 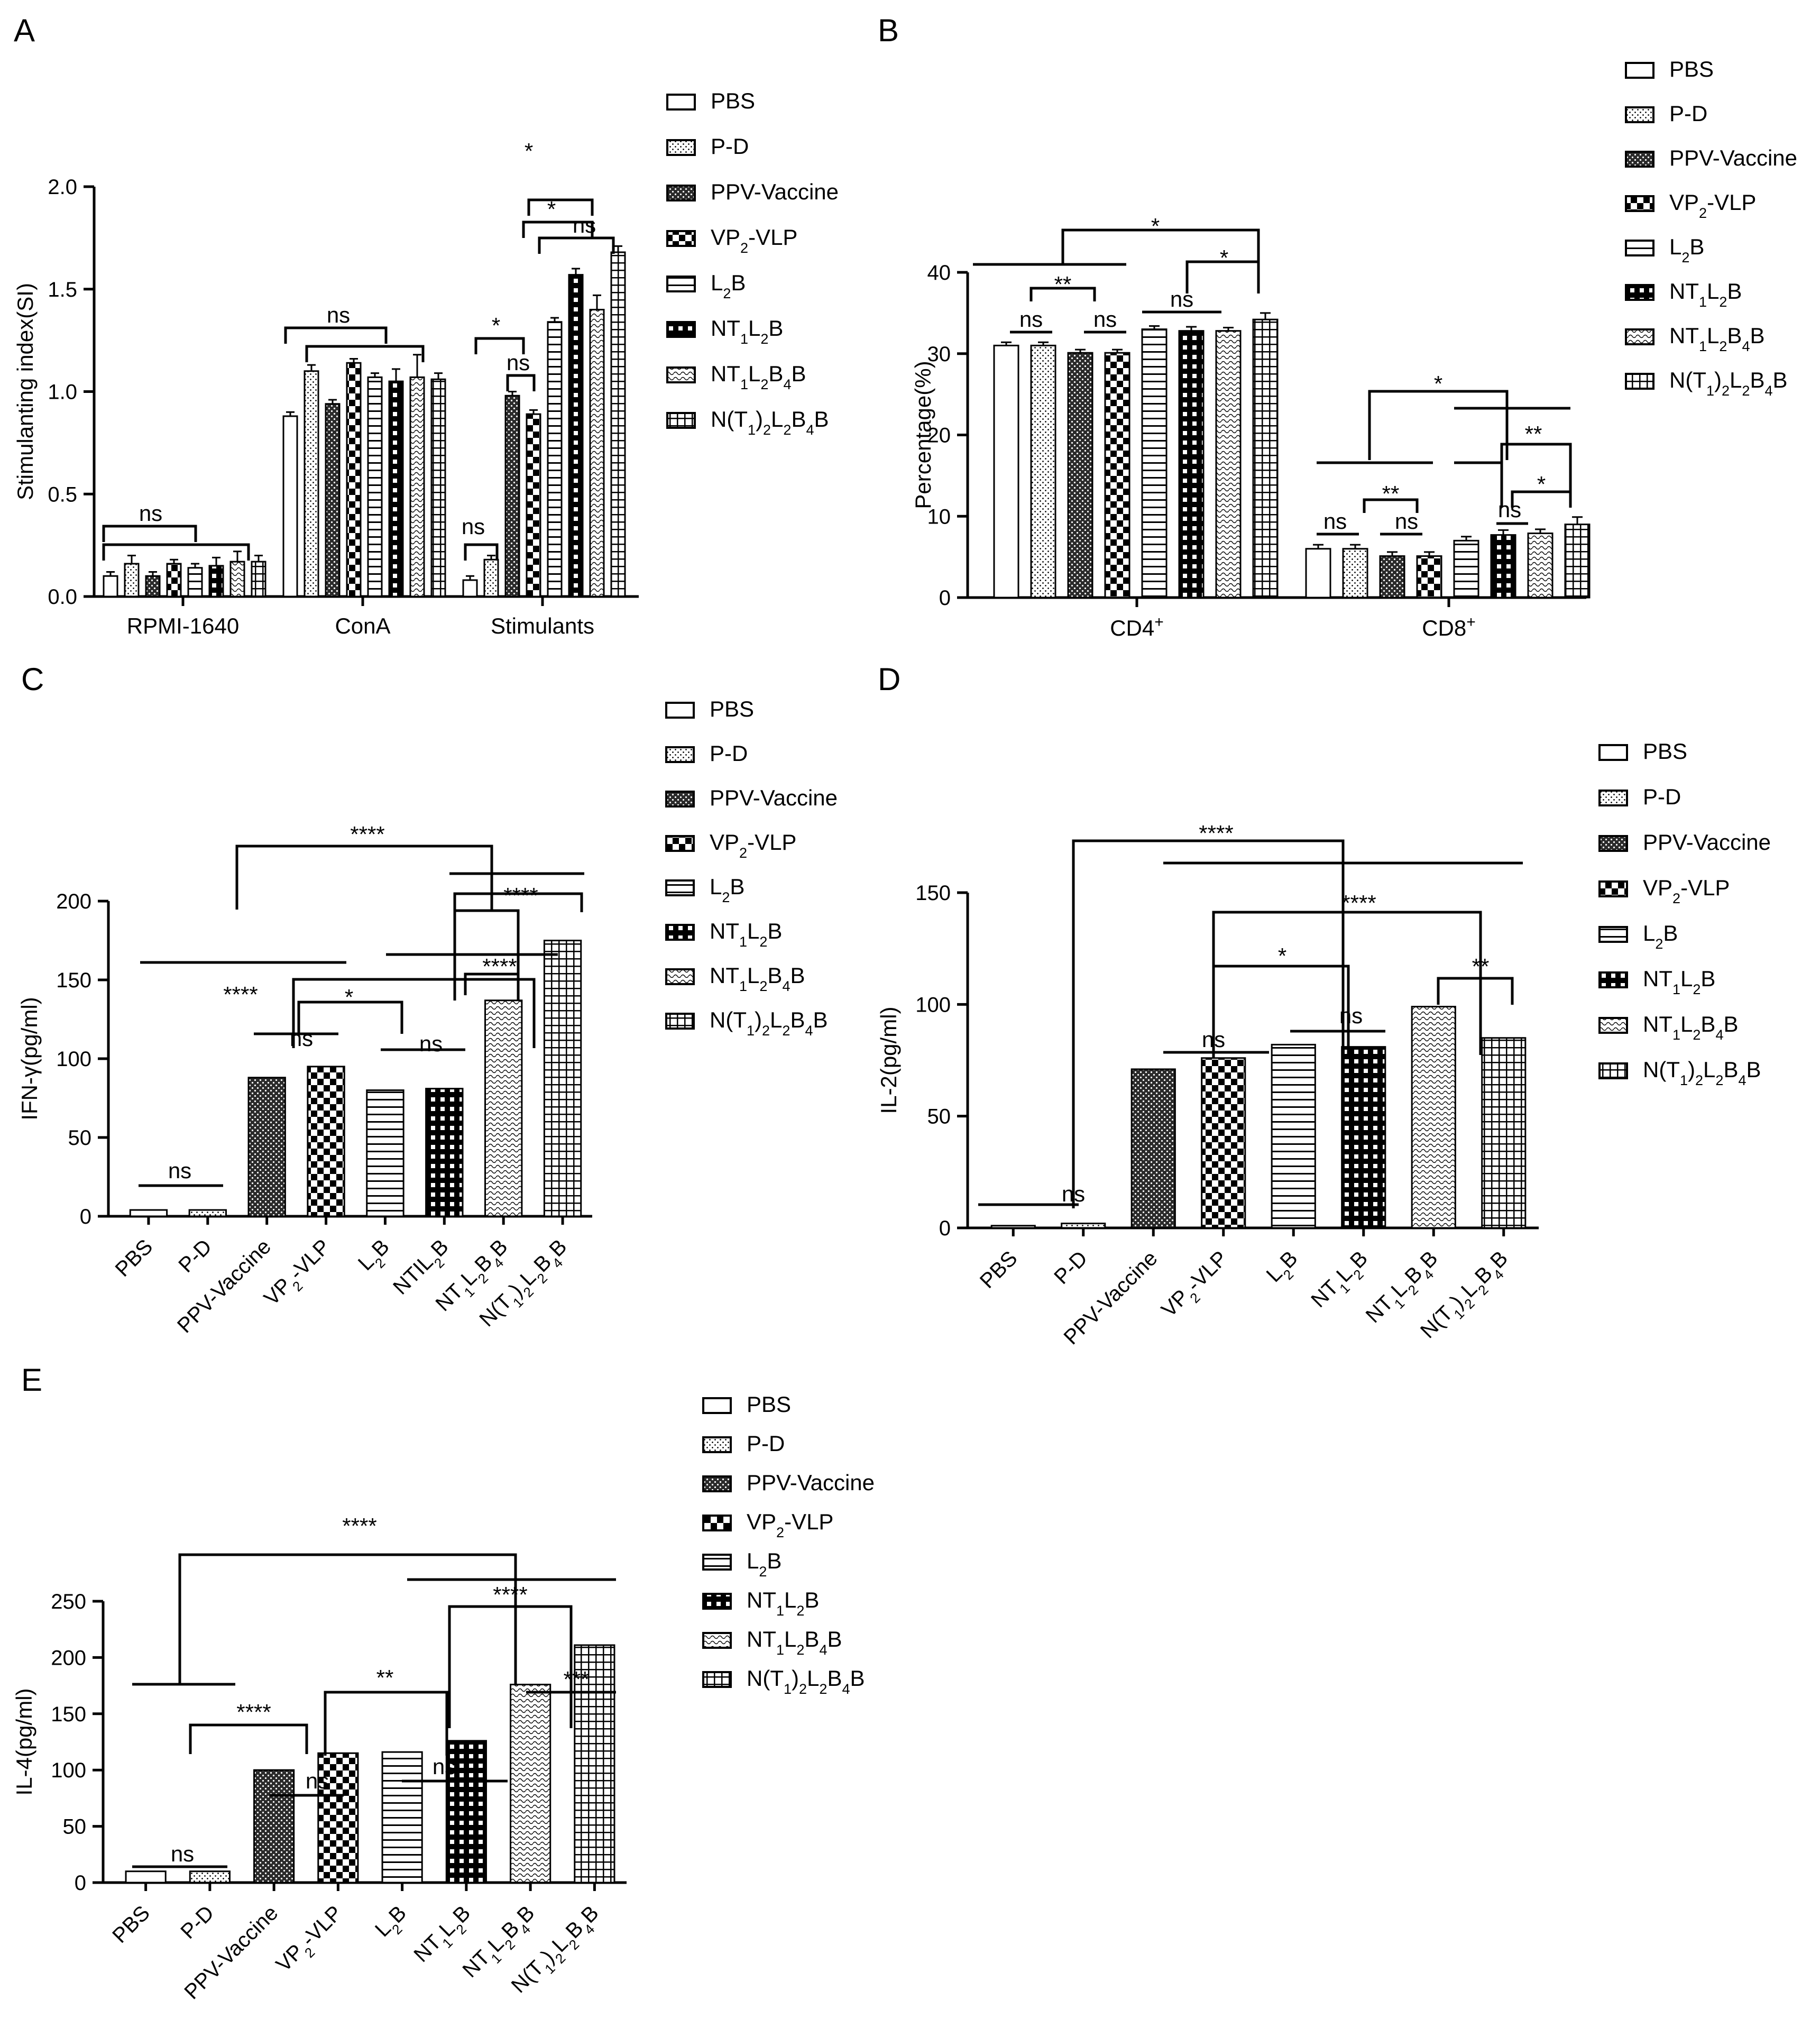 What do you see at coordinates (68, 1601) in the screenshot?
I see `y-tick-label: 250` at bounding box center [68, 1601].